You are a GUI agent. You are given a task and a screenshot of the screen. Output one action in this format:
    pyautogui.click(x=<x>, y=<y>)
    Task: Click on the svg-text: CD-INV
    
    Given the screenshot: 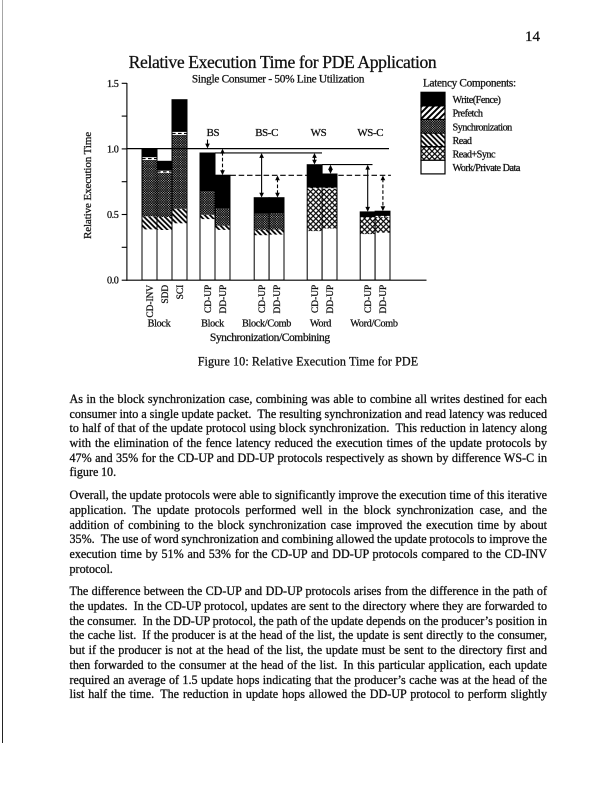 What is the action you would take?
    pyautogui.click(x=151, y=301)
    